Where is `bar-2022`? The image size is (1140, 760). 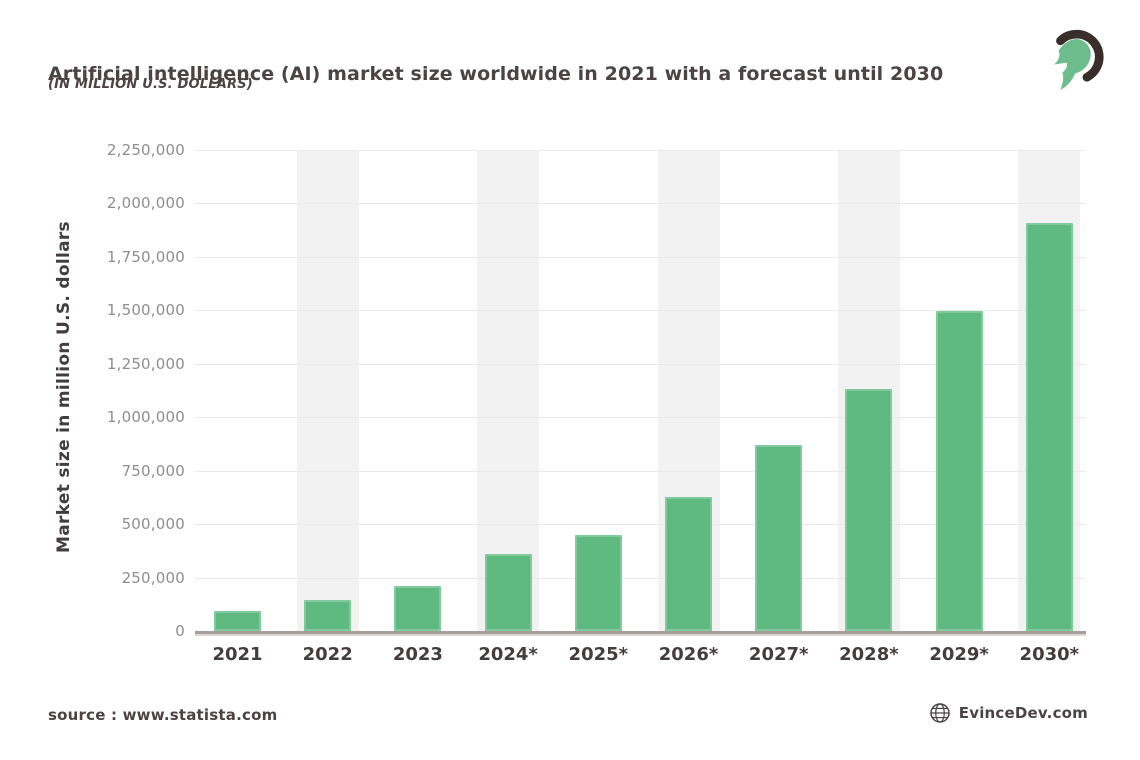 bar-2022 is located at coordinates (328, 615).